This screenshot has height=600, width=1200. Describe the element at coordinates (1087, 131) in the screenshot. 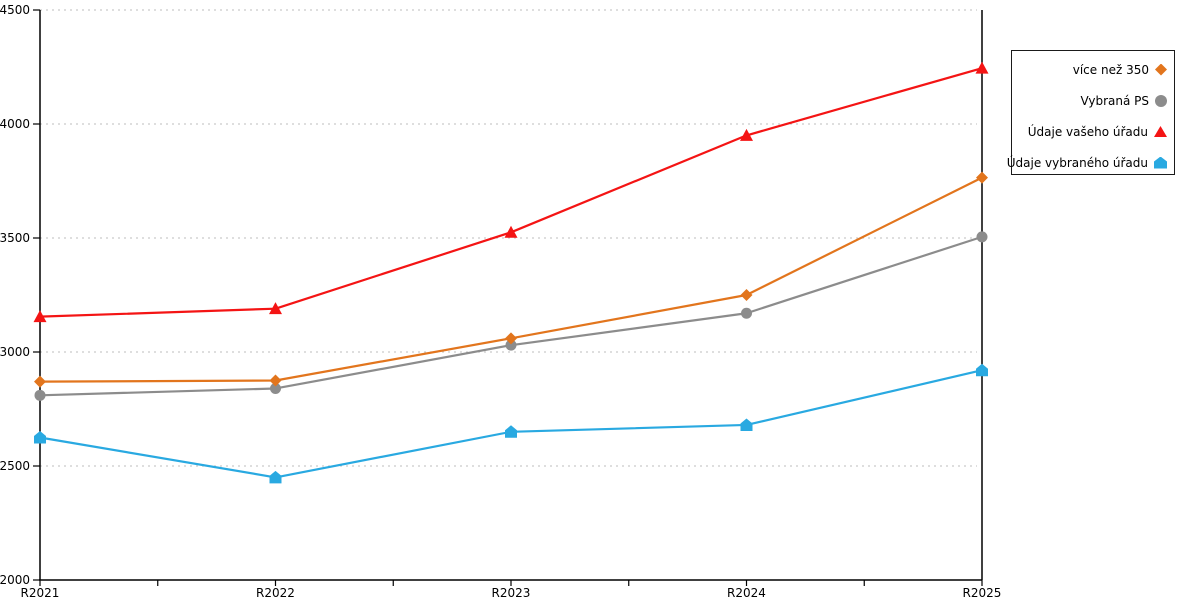

I see `legend-item-label: Údaje vašeho úřadu` at that location.